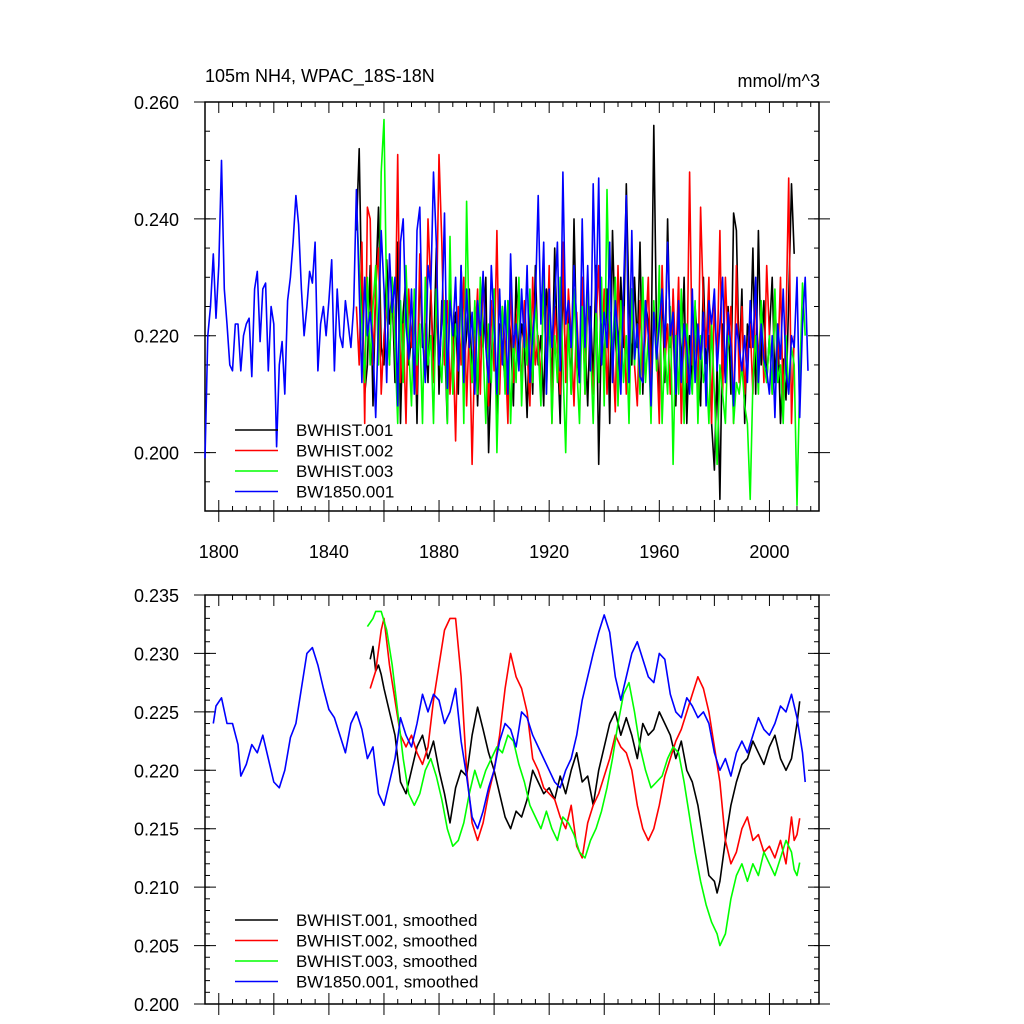  What do you see at coordinates (156, 947) in the screenshot?
I see `y-tick-label: 0.205` at bounding box center [156, 947].